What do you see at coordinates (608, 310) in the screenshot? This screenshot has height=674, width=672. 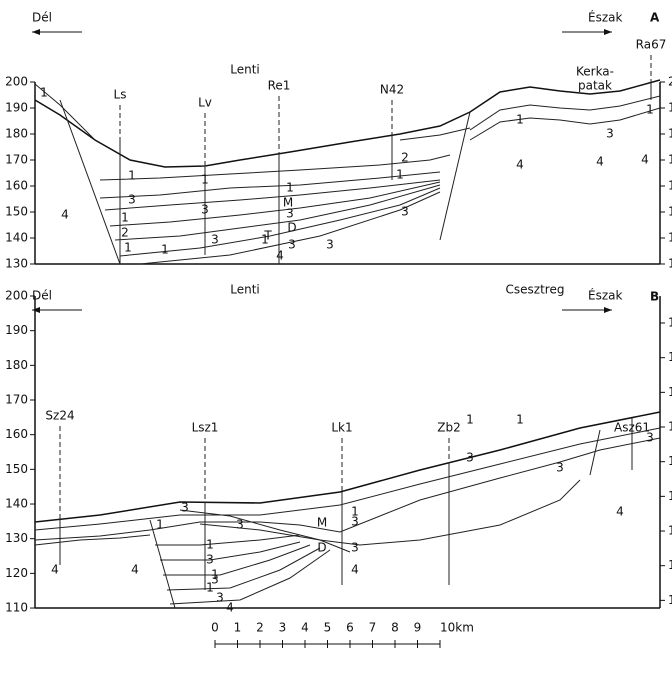 I see `arrow-right-head` at bounding box center [608, 310].